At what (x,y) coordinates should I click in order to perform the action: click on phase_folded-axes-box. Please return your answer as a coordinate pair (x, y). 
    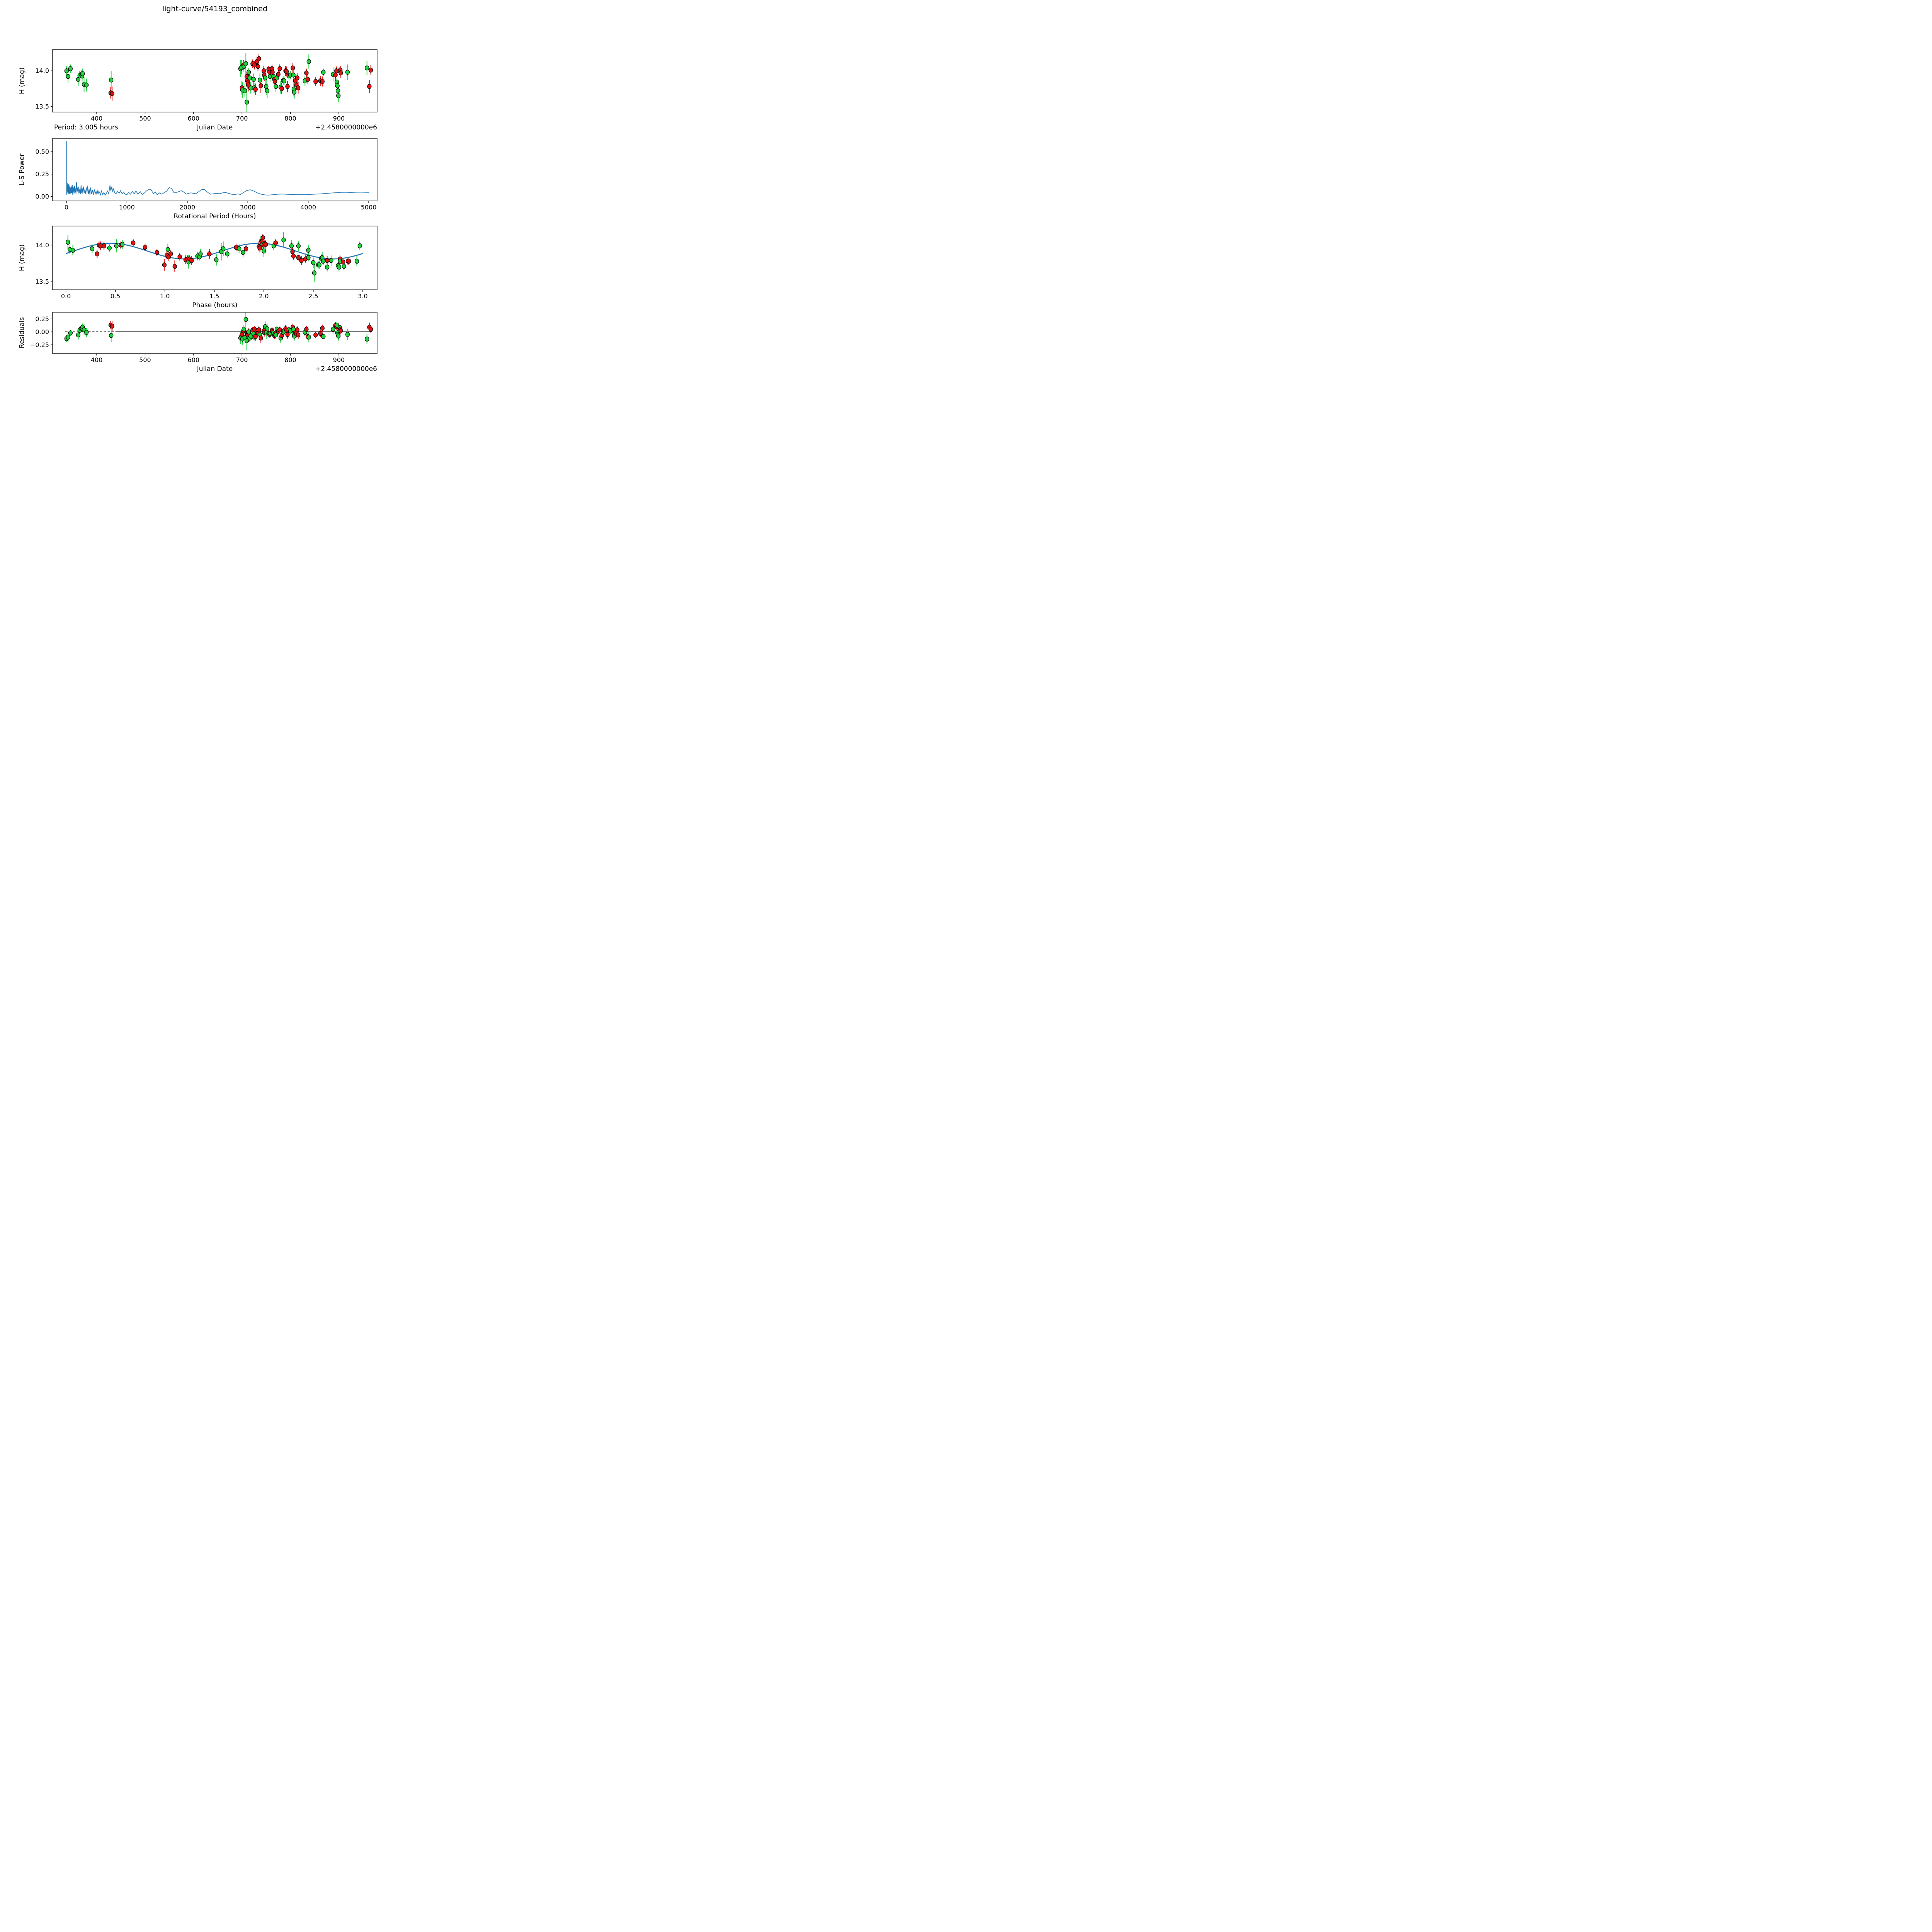
    Looking at the image, I should click on (215, 258).